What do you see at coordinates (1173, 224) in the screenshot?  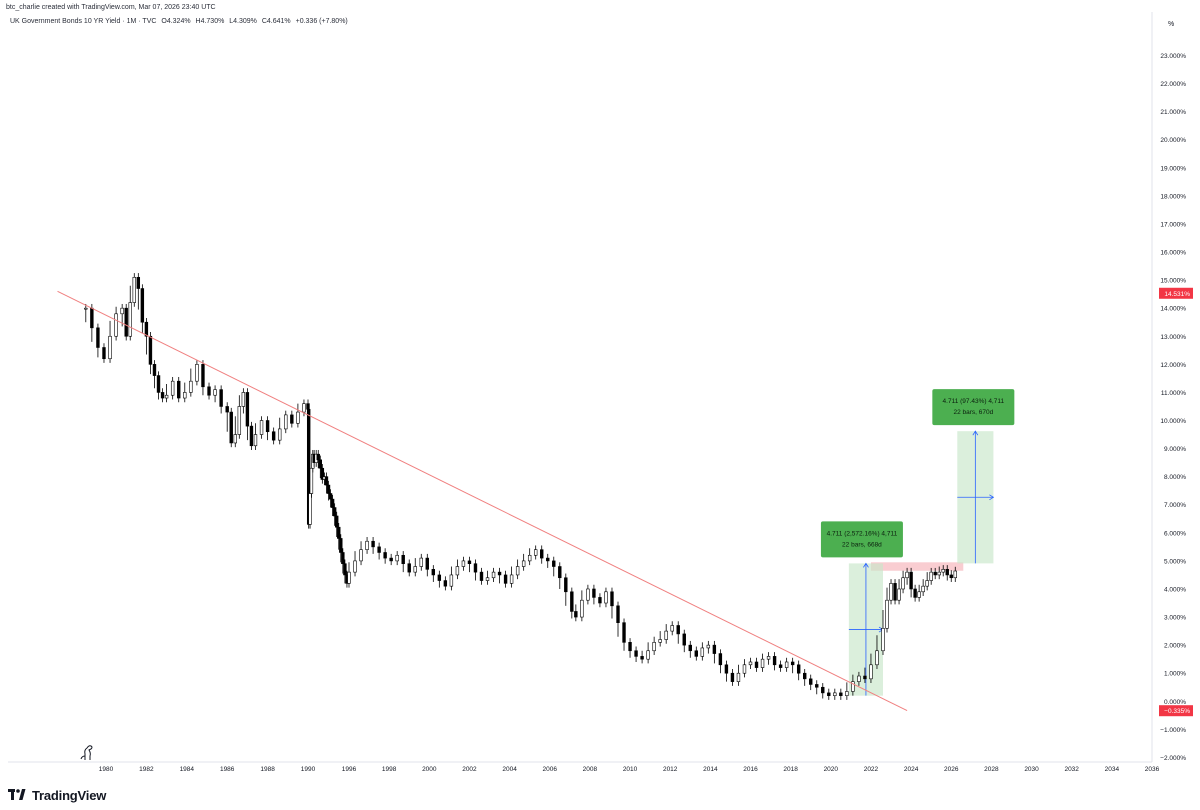 I see `y-tick-label: 17.000%` at bounding box center [1173, 224].